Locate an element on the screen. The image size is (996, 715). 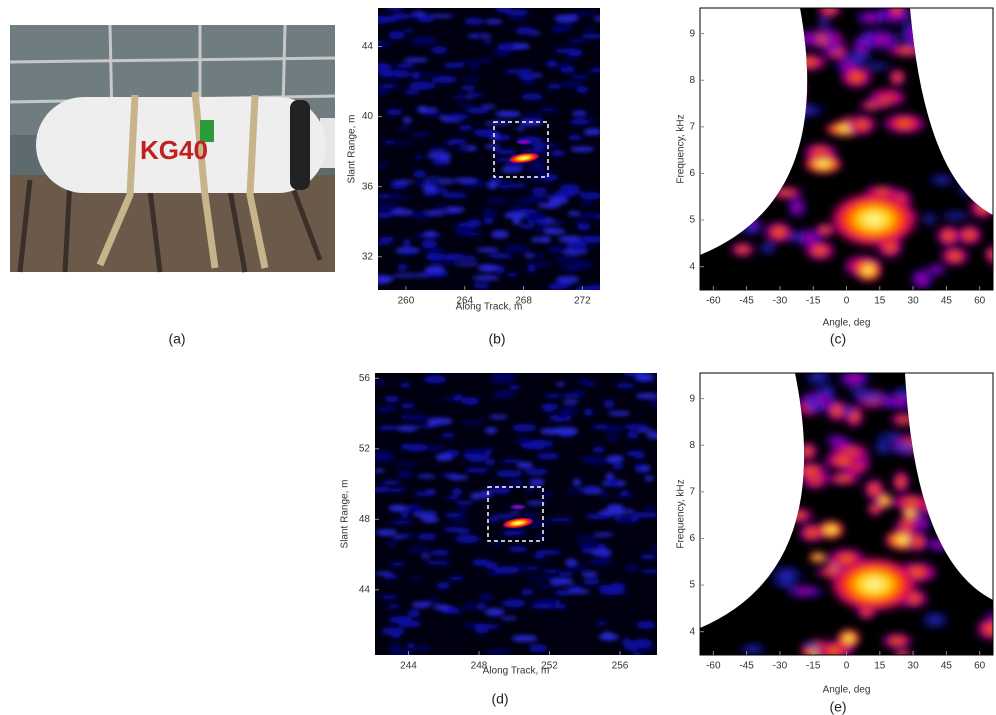
y-tick-label: 5 is located at coordinates (692, 585).